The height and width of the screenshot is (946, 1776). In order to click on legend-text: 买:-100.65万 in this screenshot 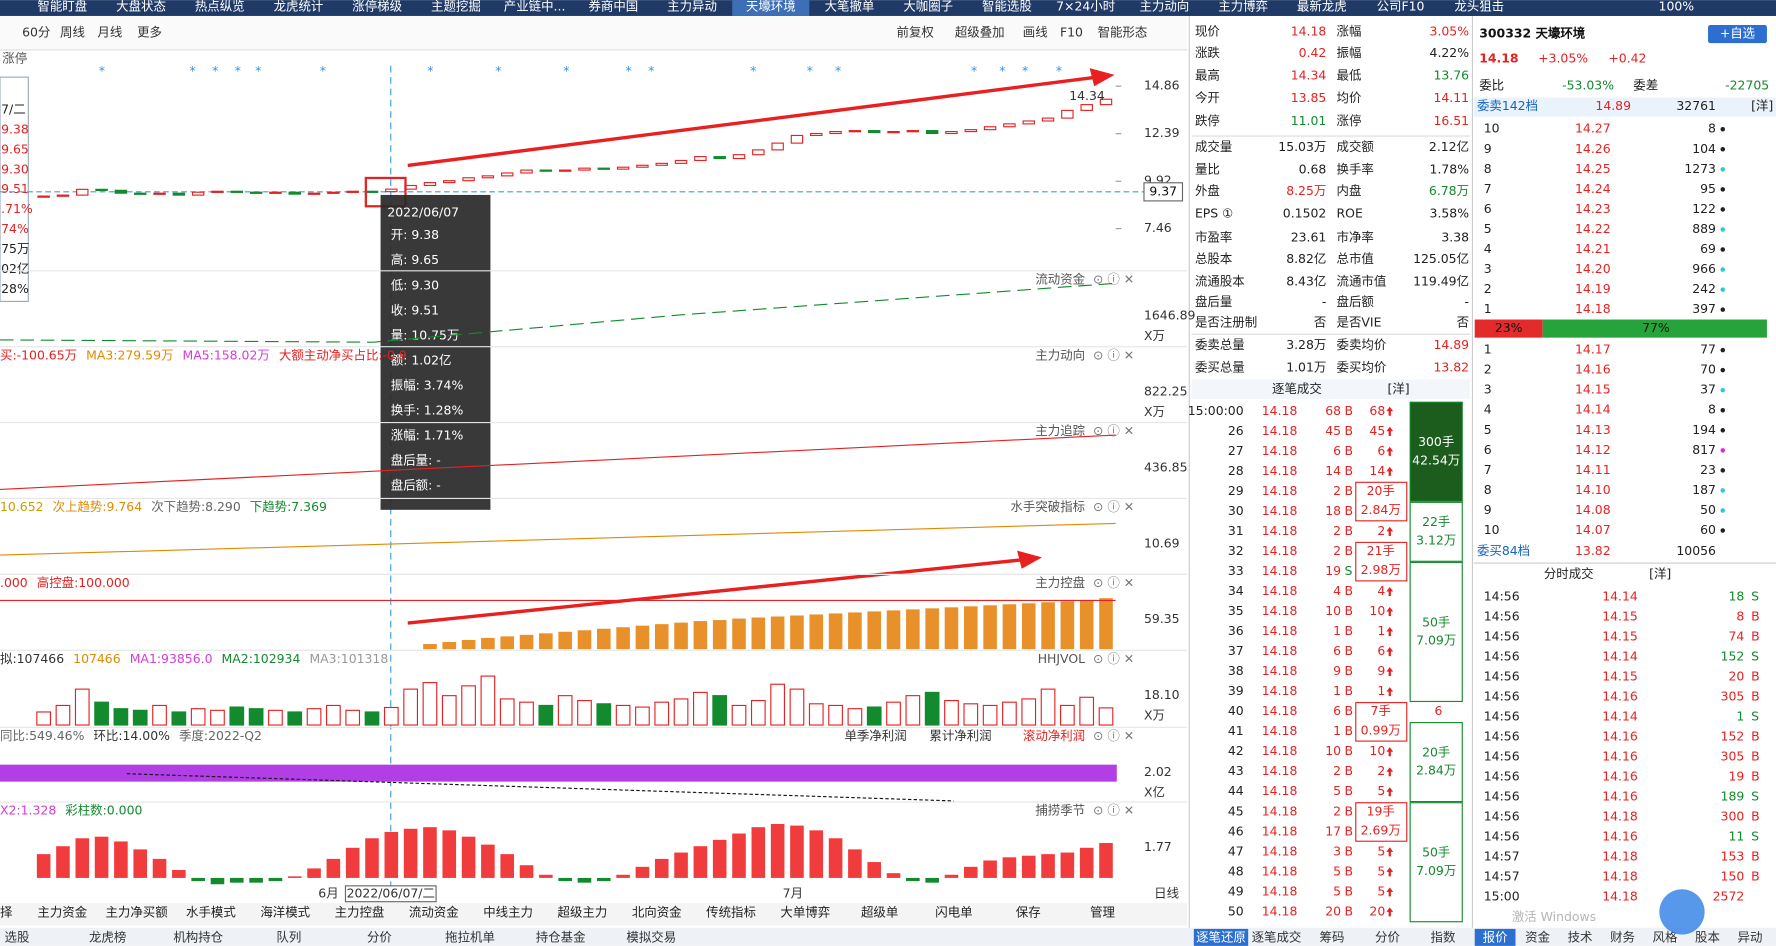, I will do `click(38, 354)`.